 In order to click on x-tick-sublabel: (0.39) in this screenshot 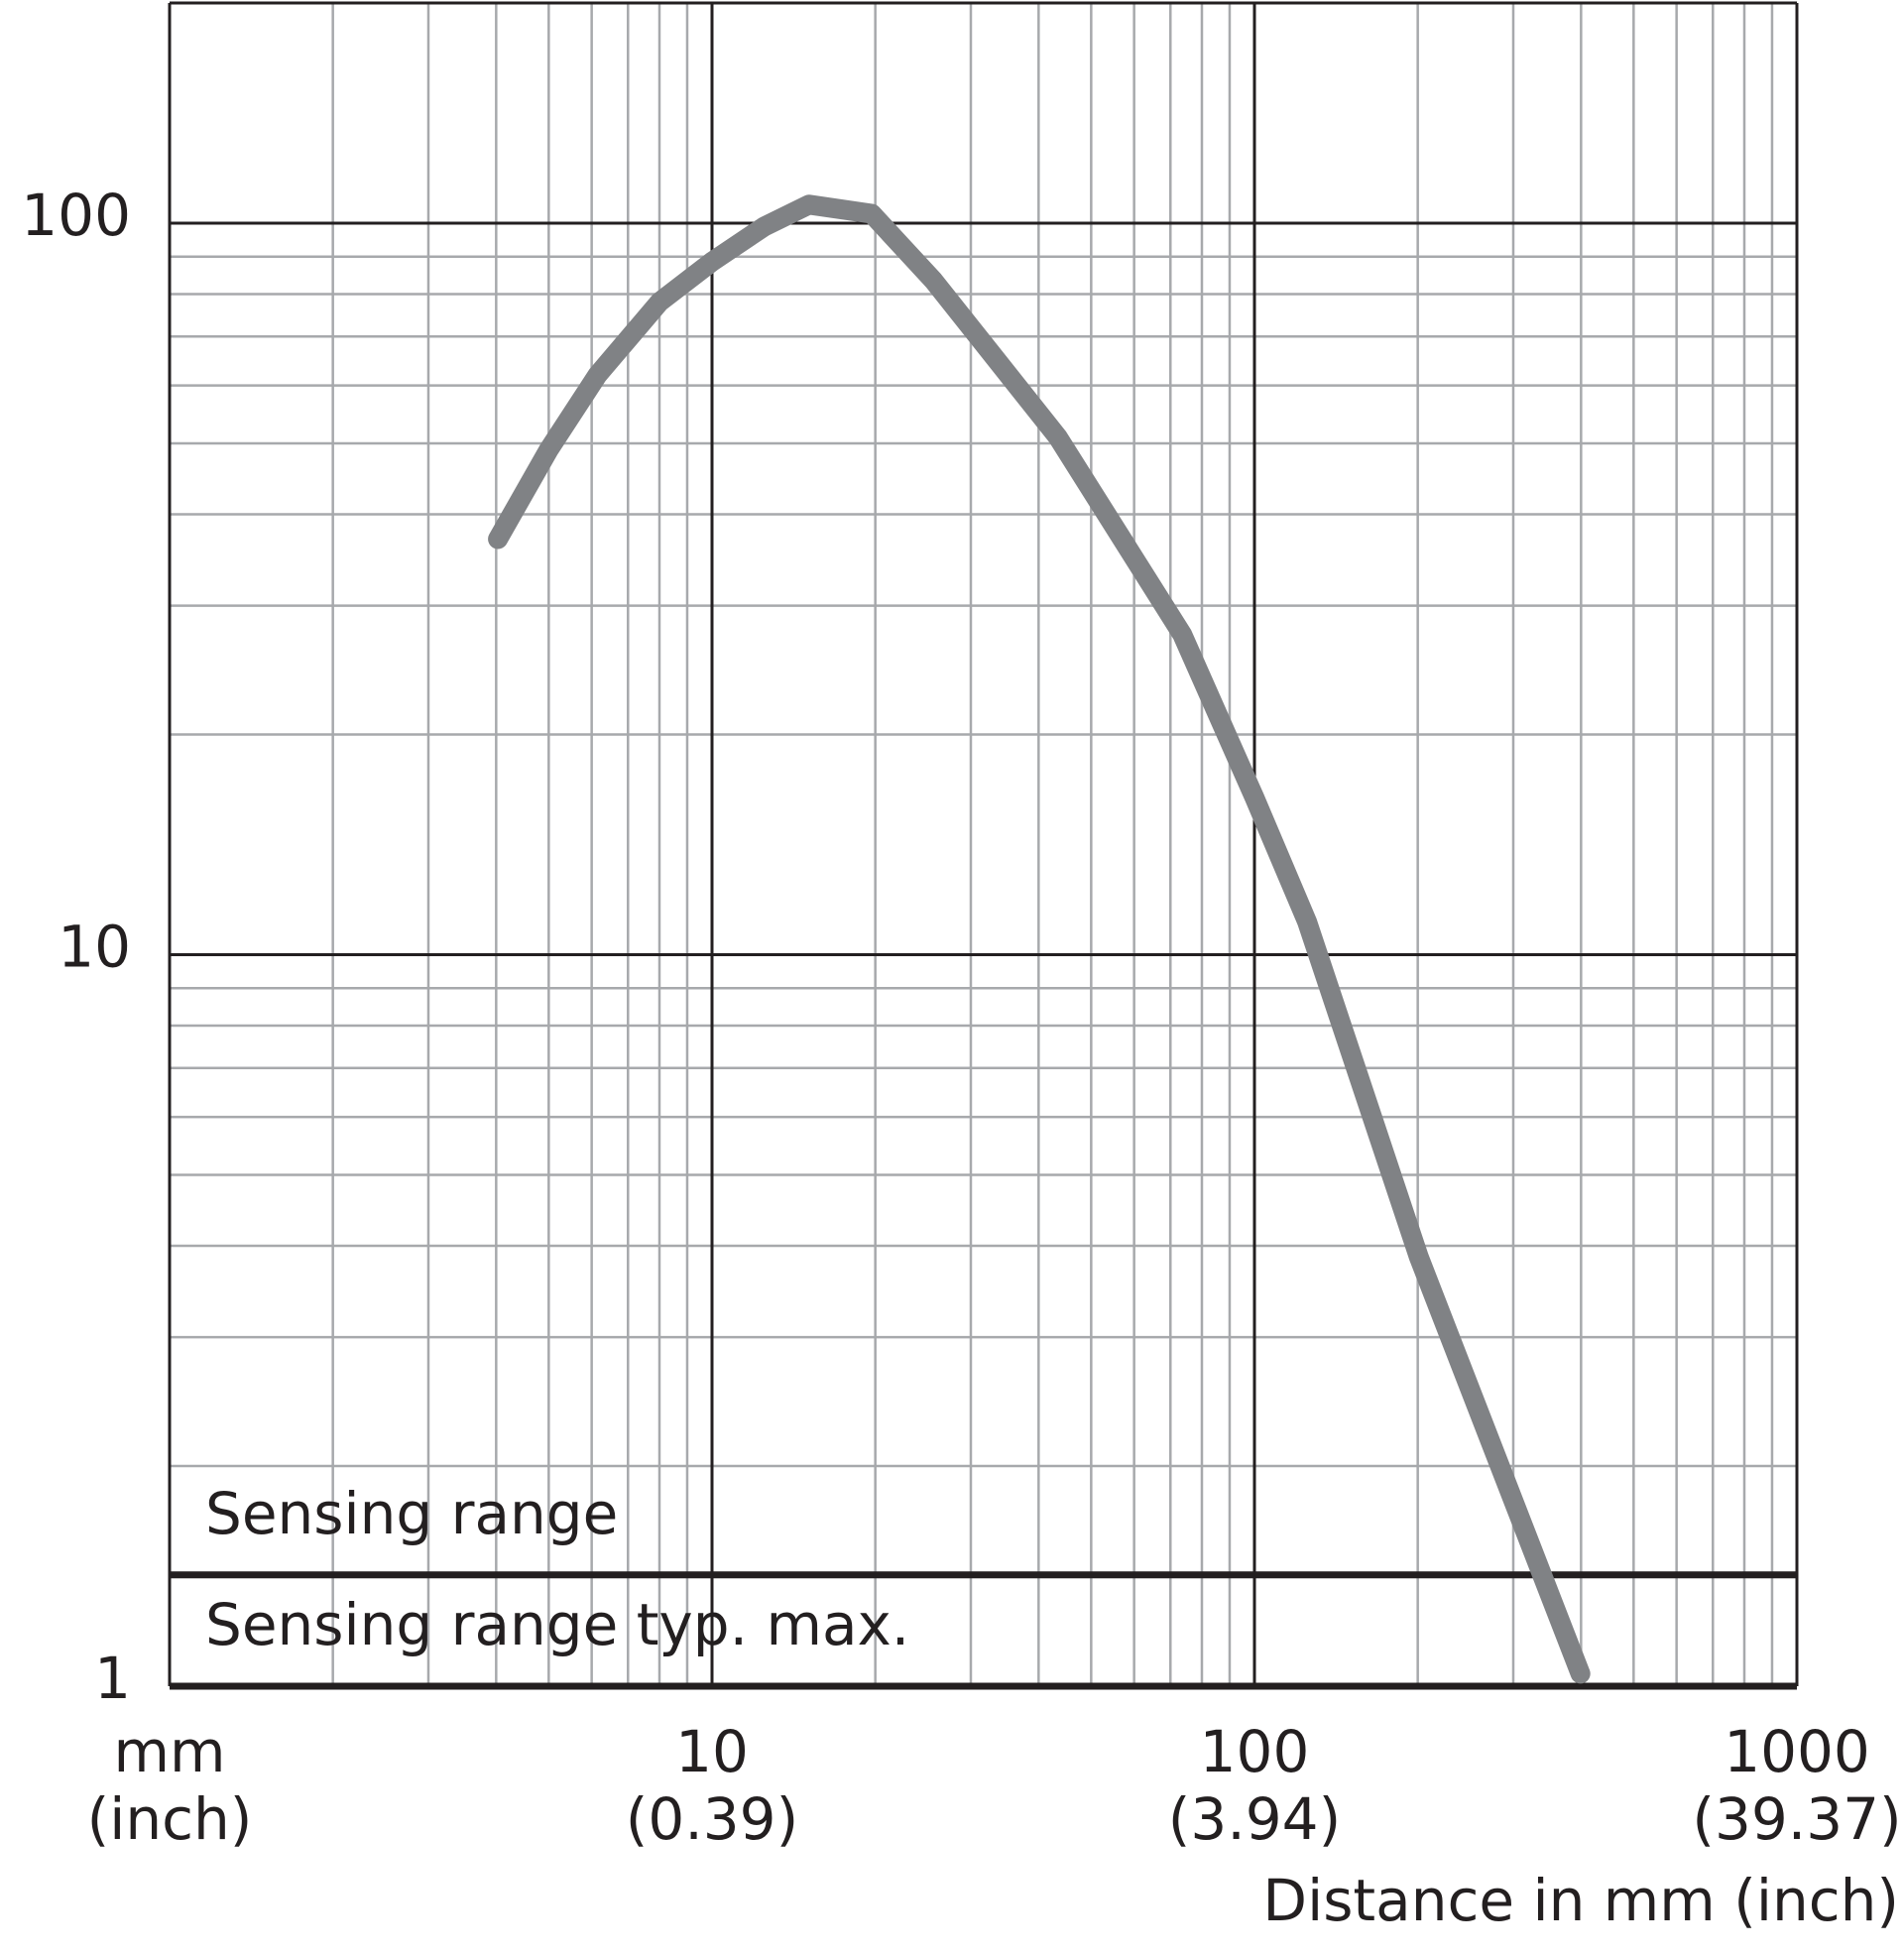, I will do `click(712, 1819)`.